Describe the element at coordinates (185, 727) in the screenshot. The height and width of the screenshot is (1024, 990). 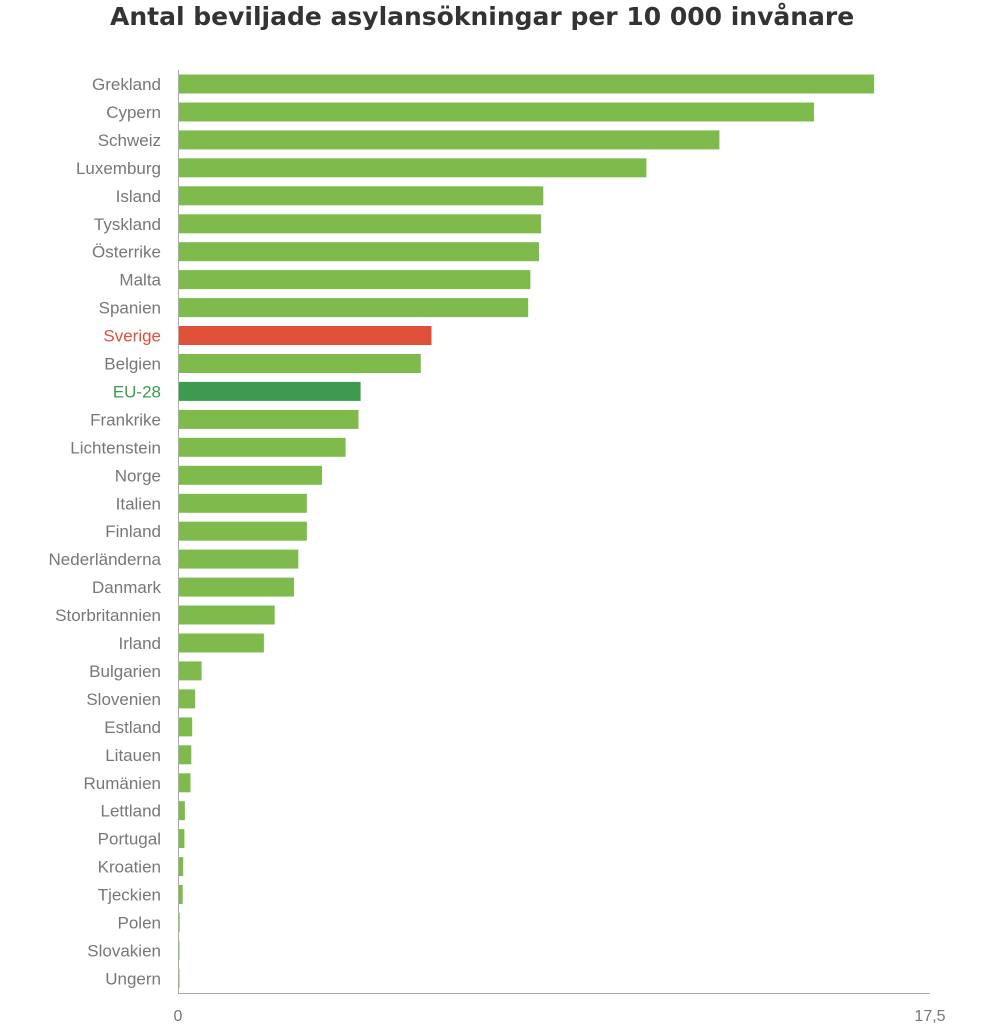
I see `bar-estland` at that location.